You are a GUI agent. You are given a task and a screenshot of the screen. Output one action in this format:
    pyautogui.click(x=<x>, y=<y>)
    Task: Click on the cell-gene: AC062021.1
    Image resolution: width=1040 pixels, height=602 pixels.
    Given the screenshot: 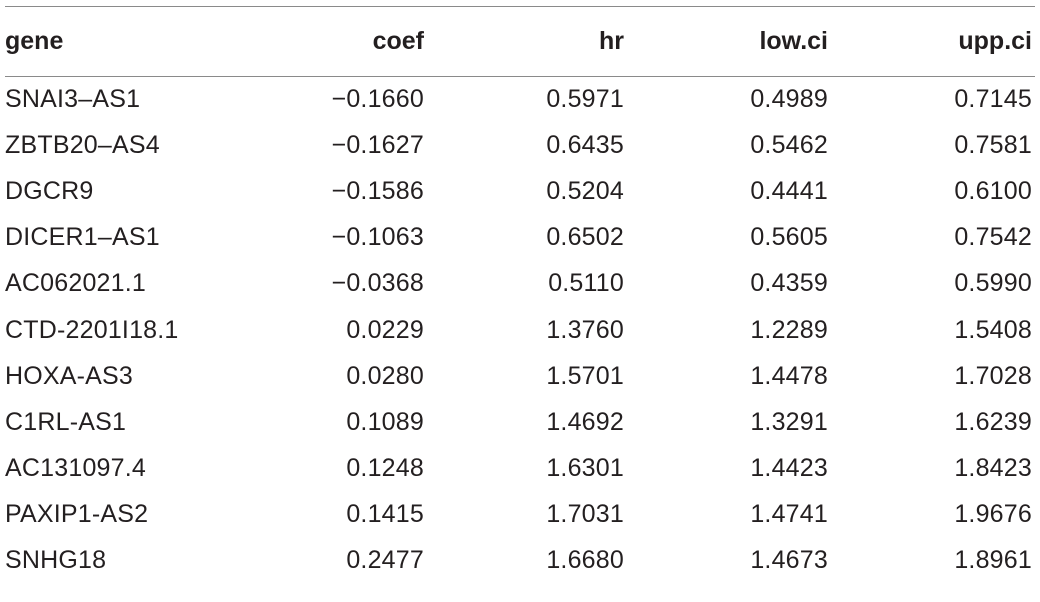 What is the action you would take?
    pyautogui.click(x=76, y=283)
    